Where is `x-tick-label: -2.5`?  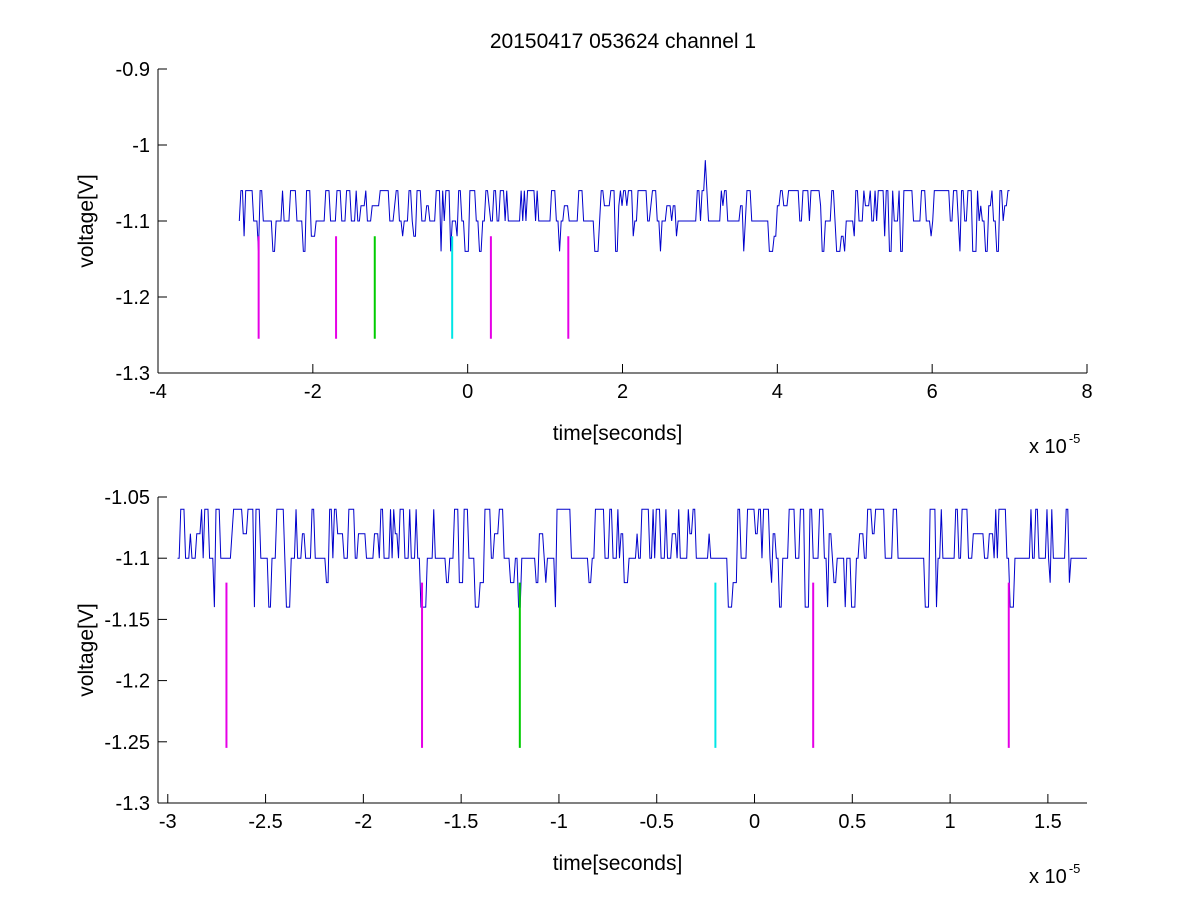 x-tick-label: -2.5 is located at coordinates (265, 822).